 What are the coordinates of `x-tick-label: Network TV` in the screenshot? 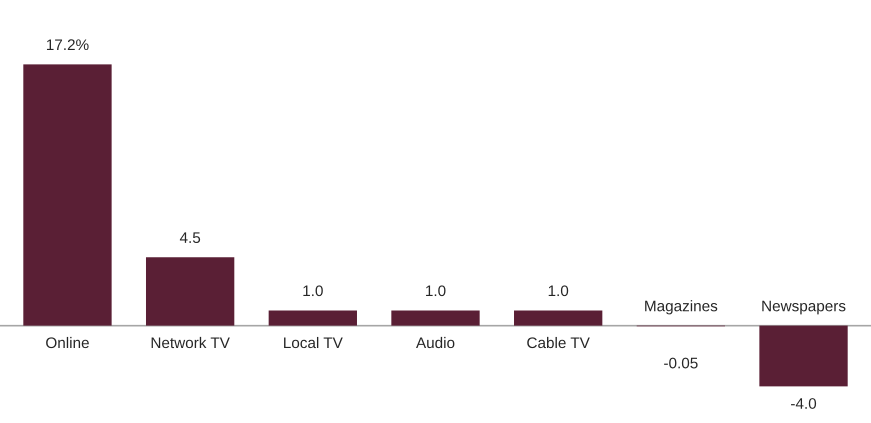 It's located at (191, 342).